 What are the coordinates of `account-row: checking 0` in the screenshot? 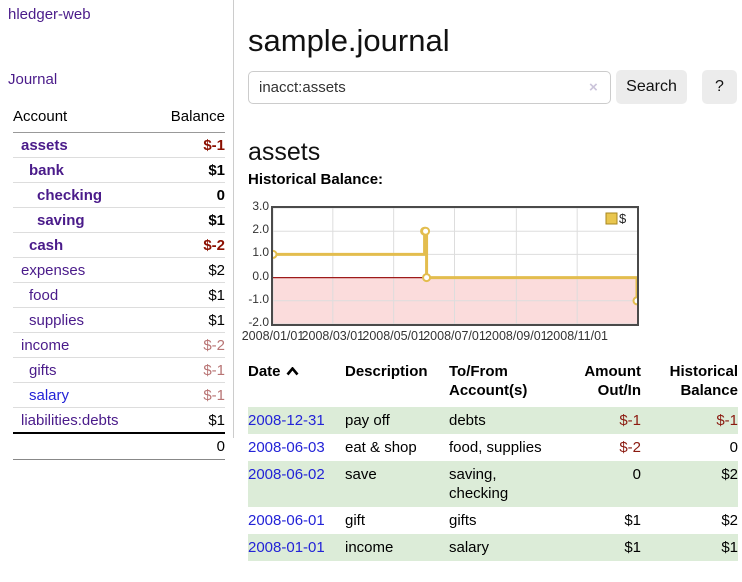 It's located at (119, 195).